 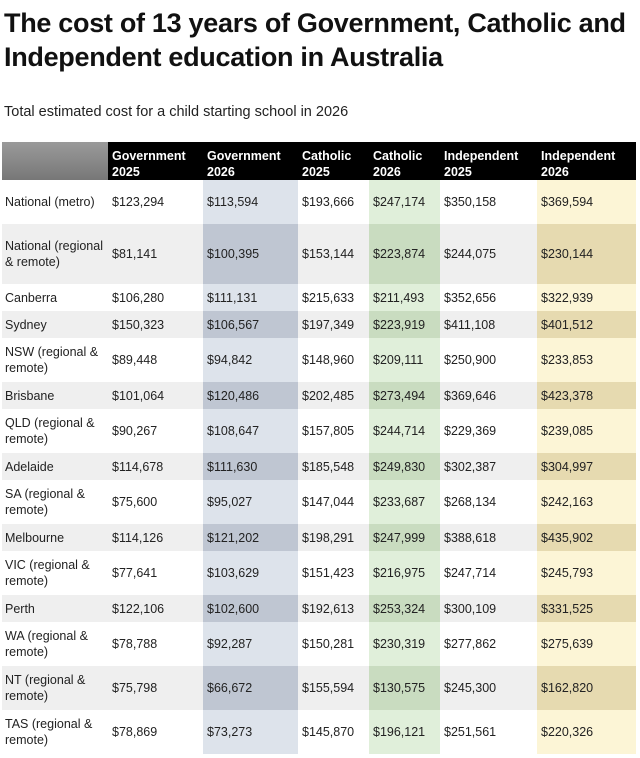 I want to click on table-cell: $130,575, so click(x=404, y=688).